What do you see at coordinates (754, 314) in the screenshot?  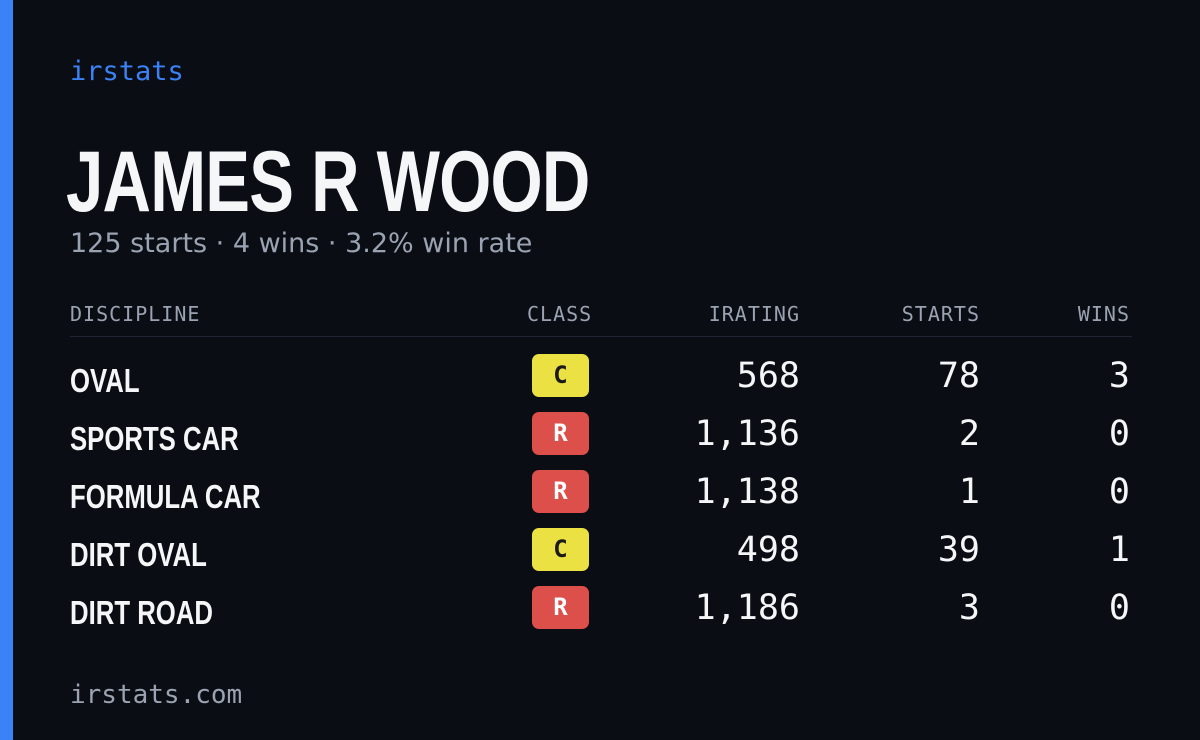 I see `header-irating: IRATING` at bounding box center [754, 314].